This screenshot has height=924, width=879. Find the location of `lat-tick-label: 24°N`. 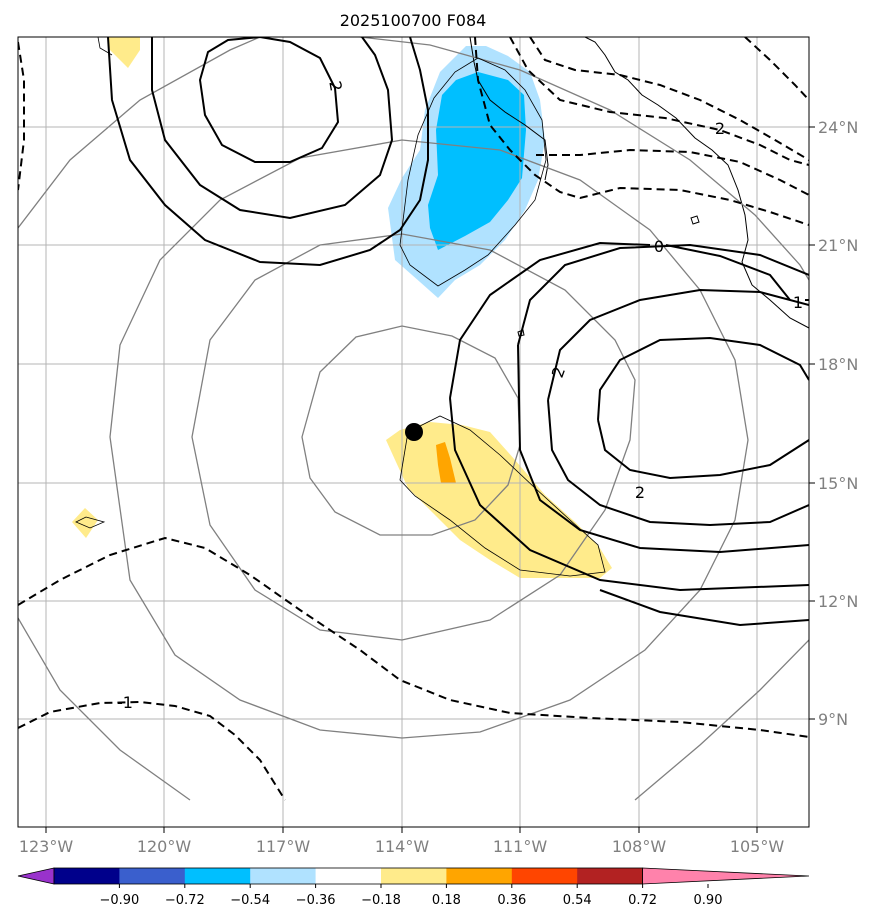

lat-tick-label: 24°N is located at coordinates (838, 127).